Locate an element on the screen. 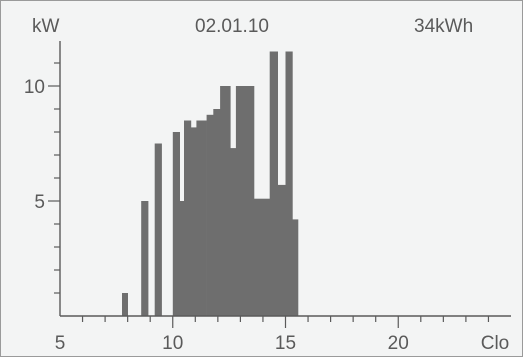 This screenshot has height=358, width=523. y-tick-label-10: 10 is located at coordinates (34, 87).